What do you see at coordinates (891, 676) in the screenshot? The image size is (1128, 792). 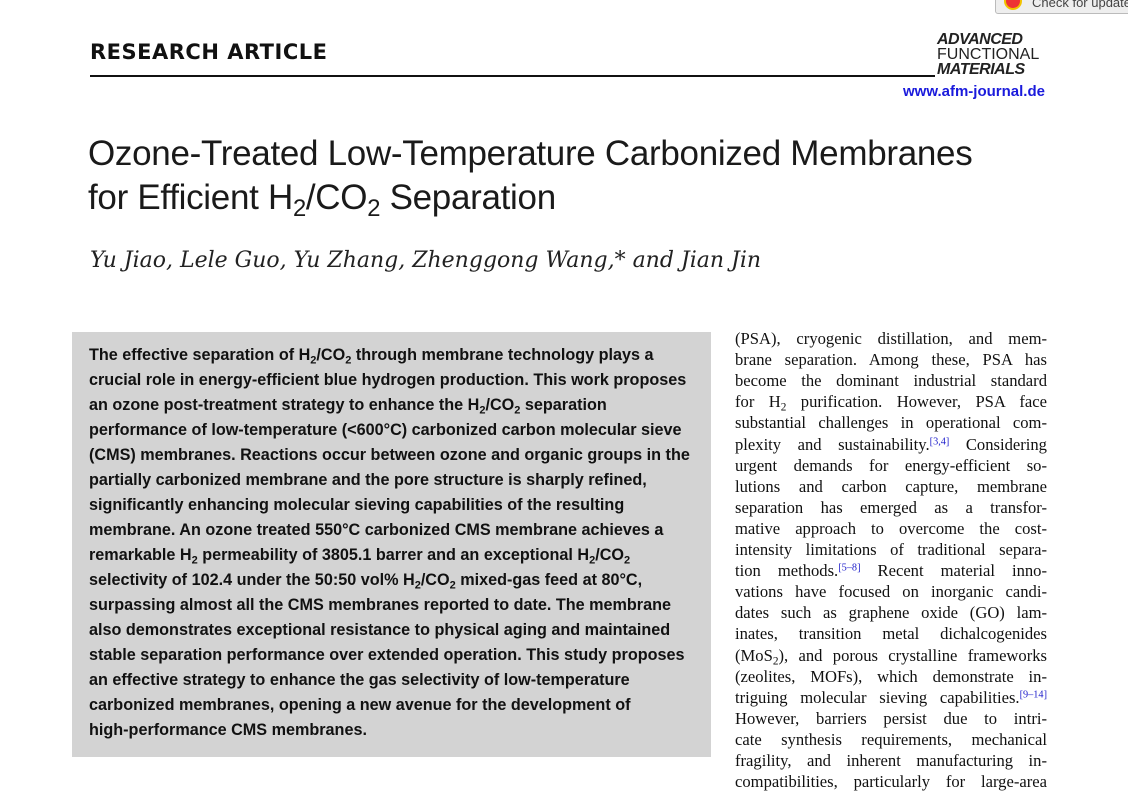 I see `body-text-line: (zeolites, MOFs), which demonstrate in-` at bounding box center [891, 676].